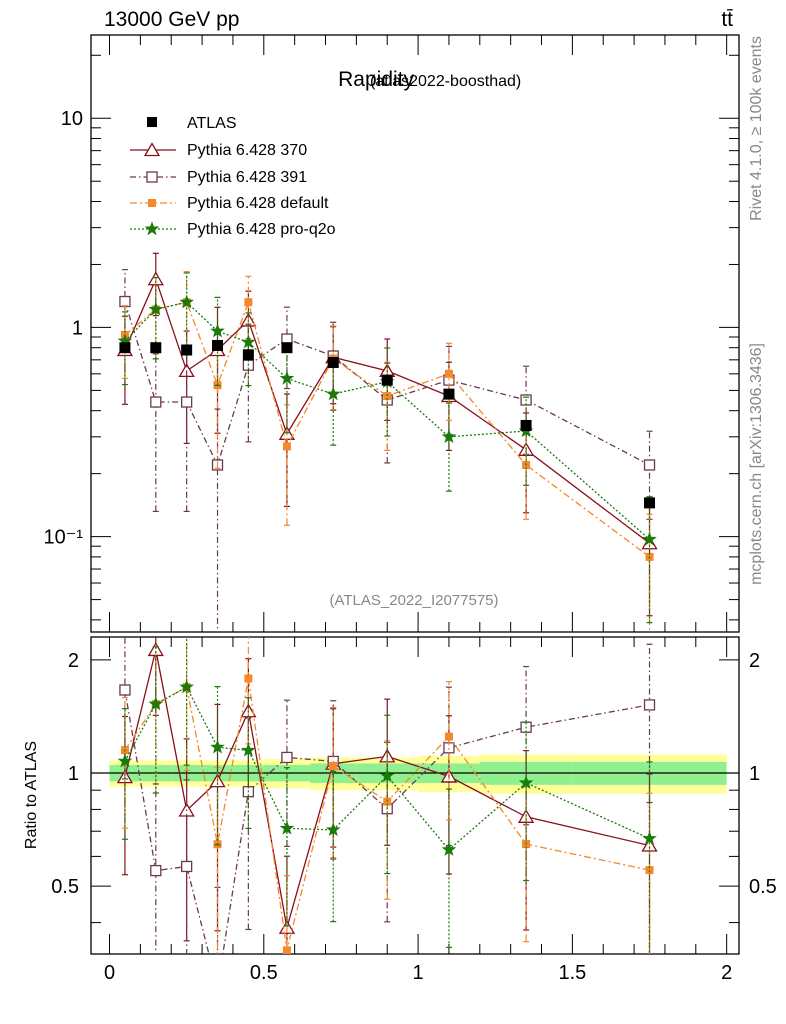 This screenshot has height=1024, width=786. I want to click on legend-entry-atlas: ATLAS, so click(192, 123).